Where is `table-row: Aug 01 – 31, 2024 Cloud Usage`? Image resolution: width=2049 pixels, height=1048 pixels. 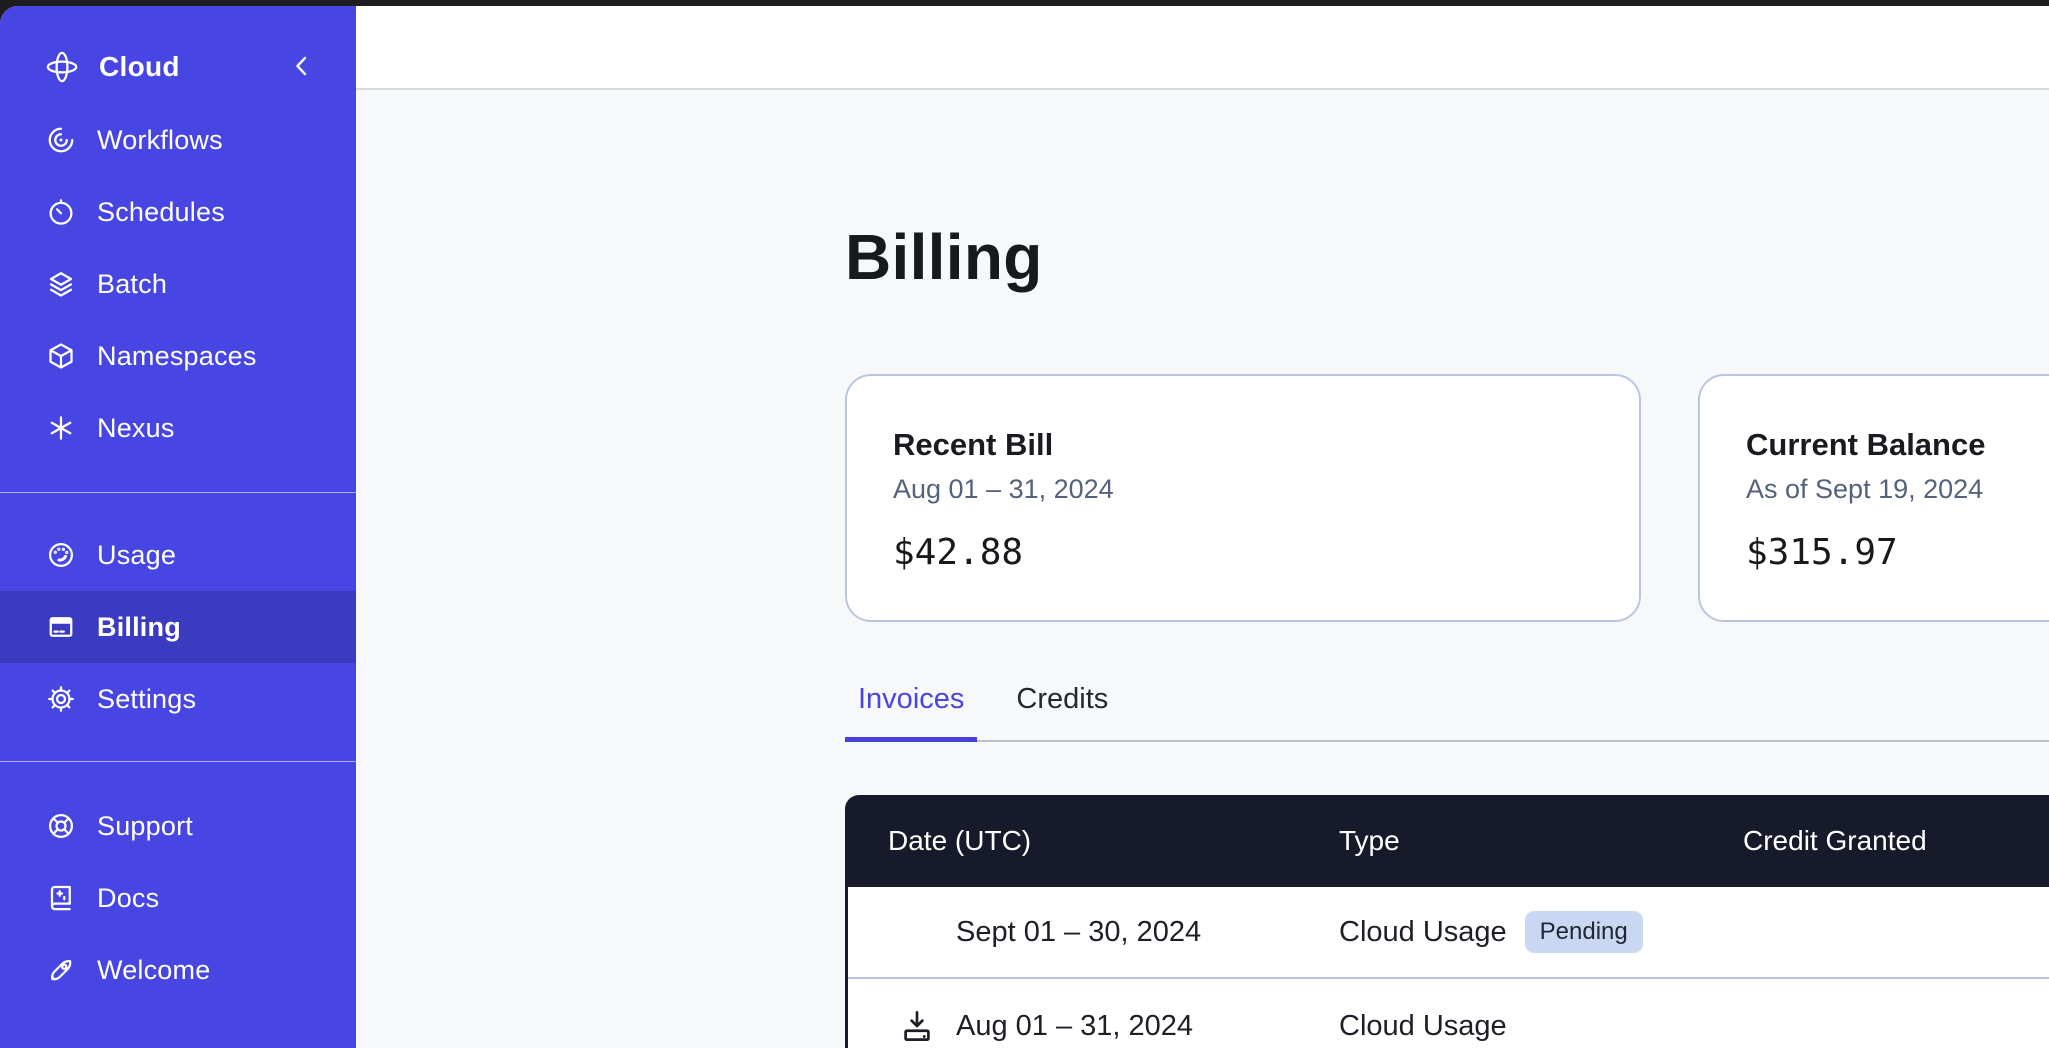
table-row: Aug 01 – 31, 2024 Cloud Usage is located at coordinates (1448, 1012).